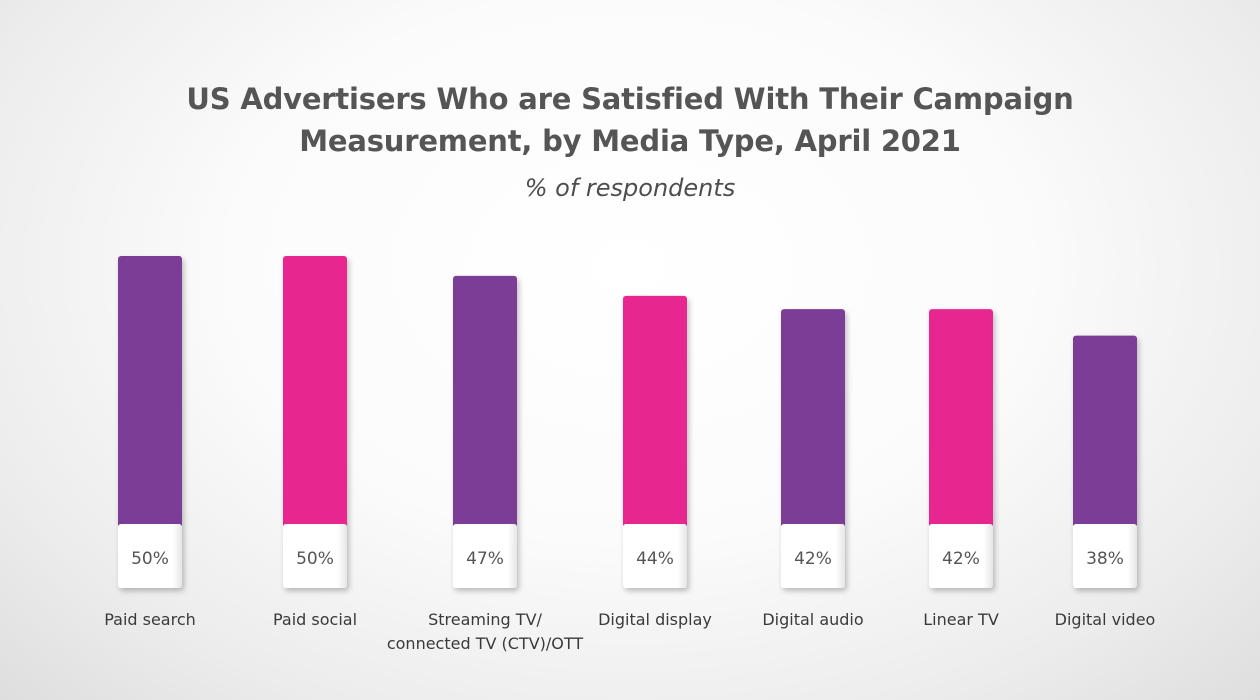  Describe the element at coordinates (961, 619) in the screenshot. I see `category-label: Linear TV` at that location.